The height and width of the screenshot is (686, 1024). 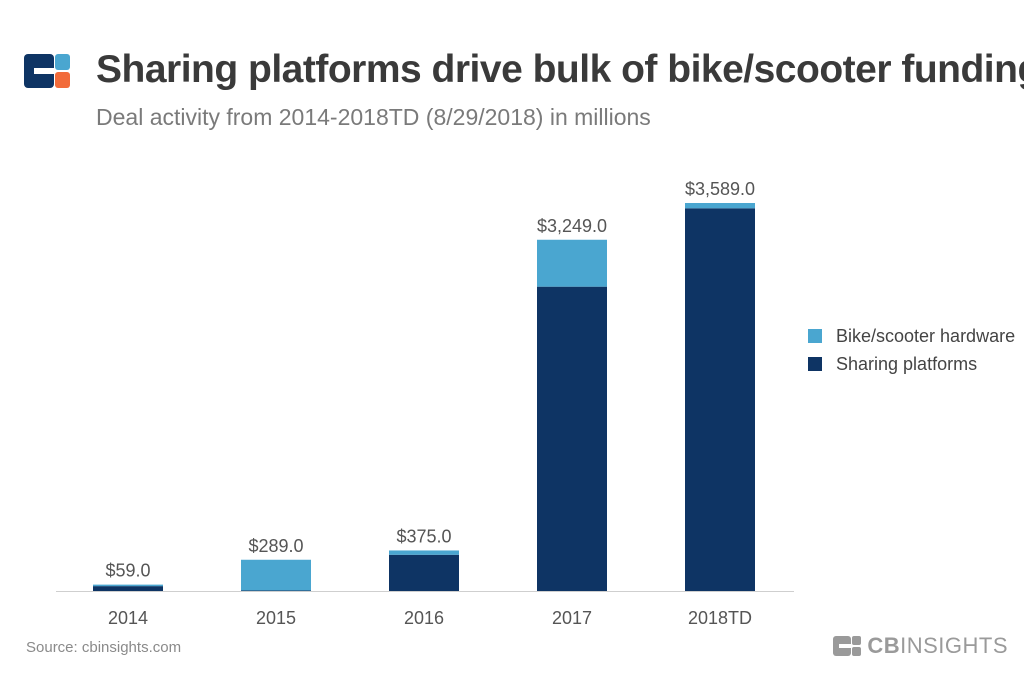 I want to click on bar-sharing-2017, so click(x=572, y=438).